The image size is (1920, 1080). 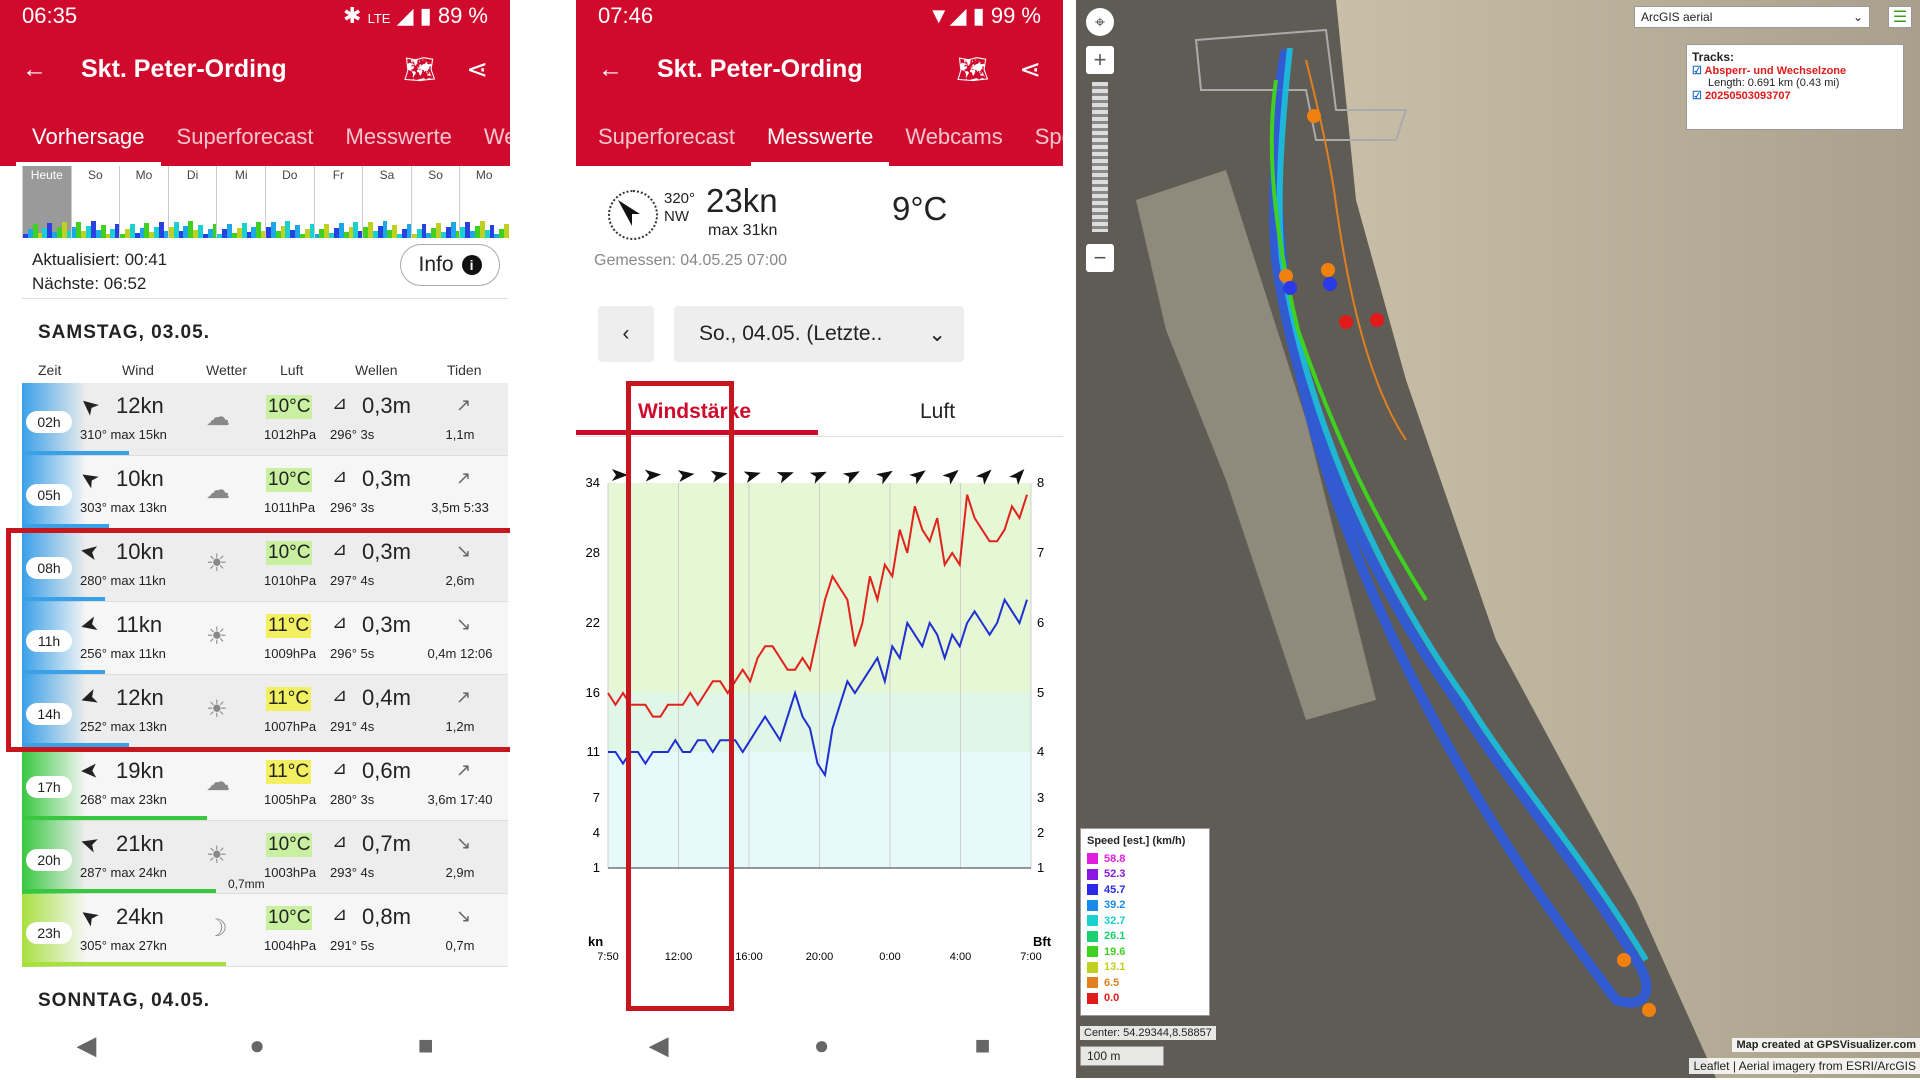 I want to click on legend-item: 0.0, so click(x=1145, y=999).